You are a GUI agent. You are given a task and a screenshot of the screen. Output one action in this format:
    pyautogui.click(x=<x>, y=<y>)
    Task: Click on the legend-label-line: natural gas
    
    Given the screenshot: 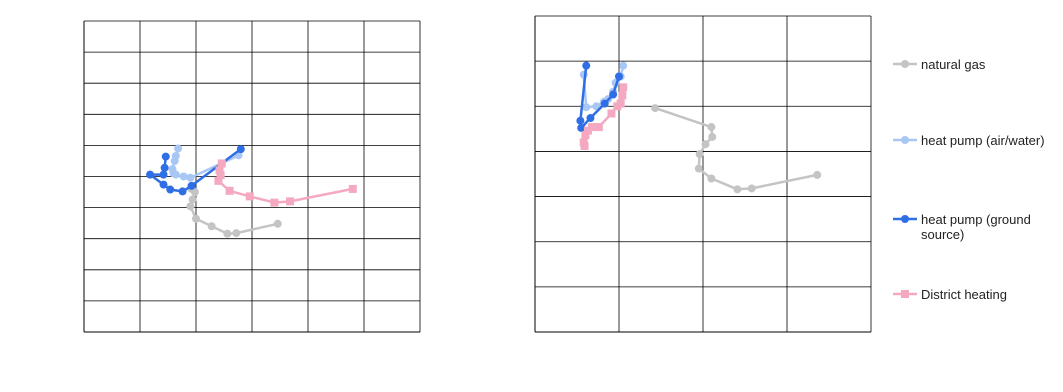 What is the action you would take?
    pyautogui.click(x=953, y=64)
    